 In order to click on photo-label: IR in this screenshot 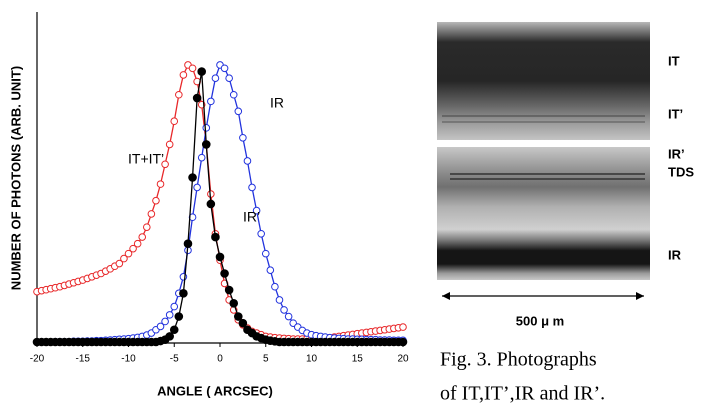, I will do `click(675, 254)`.